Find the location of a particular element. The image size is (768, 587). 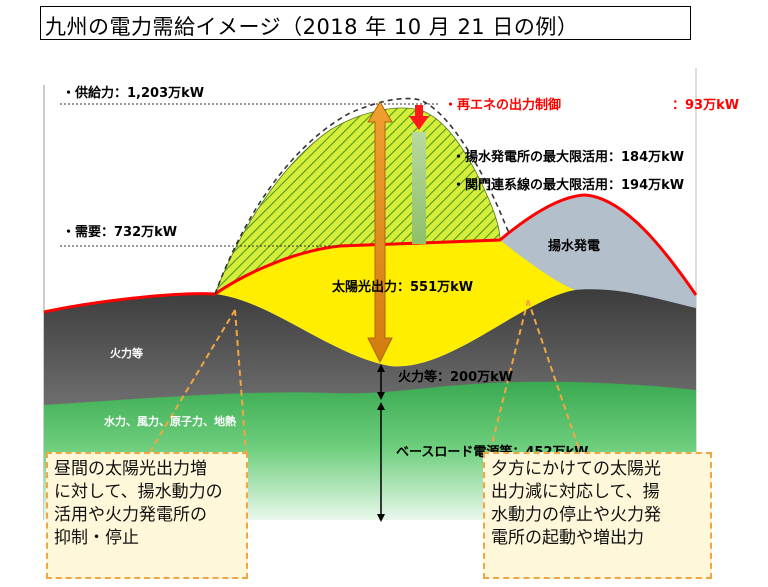

supply-curve is located at coordinates (362, 196).